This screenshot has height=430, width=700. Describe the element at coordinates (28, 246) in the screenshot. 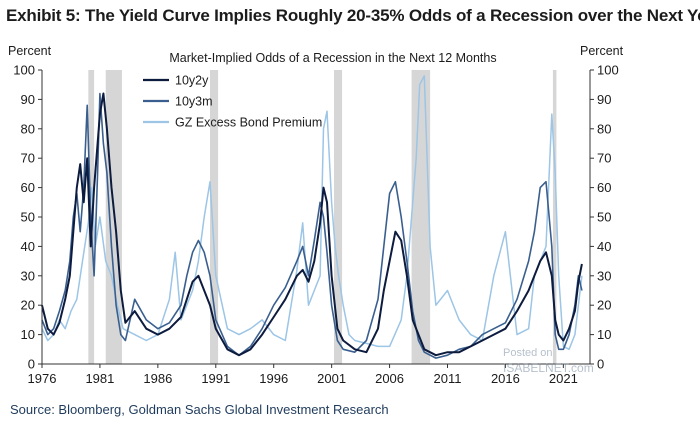

I see `y-tick-label-left-4: 40` at that location.